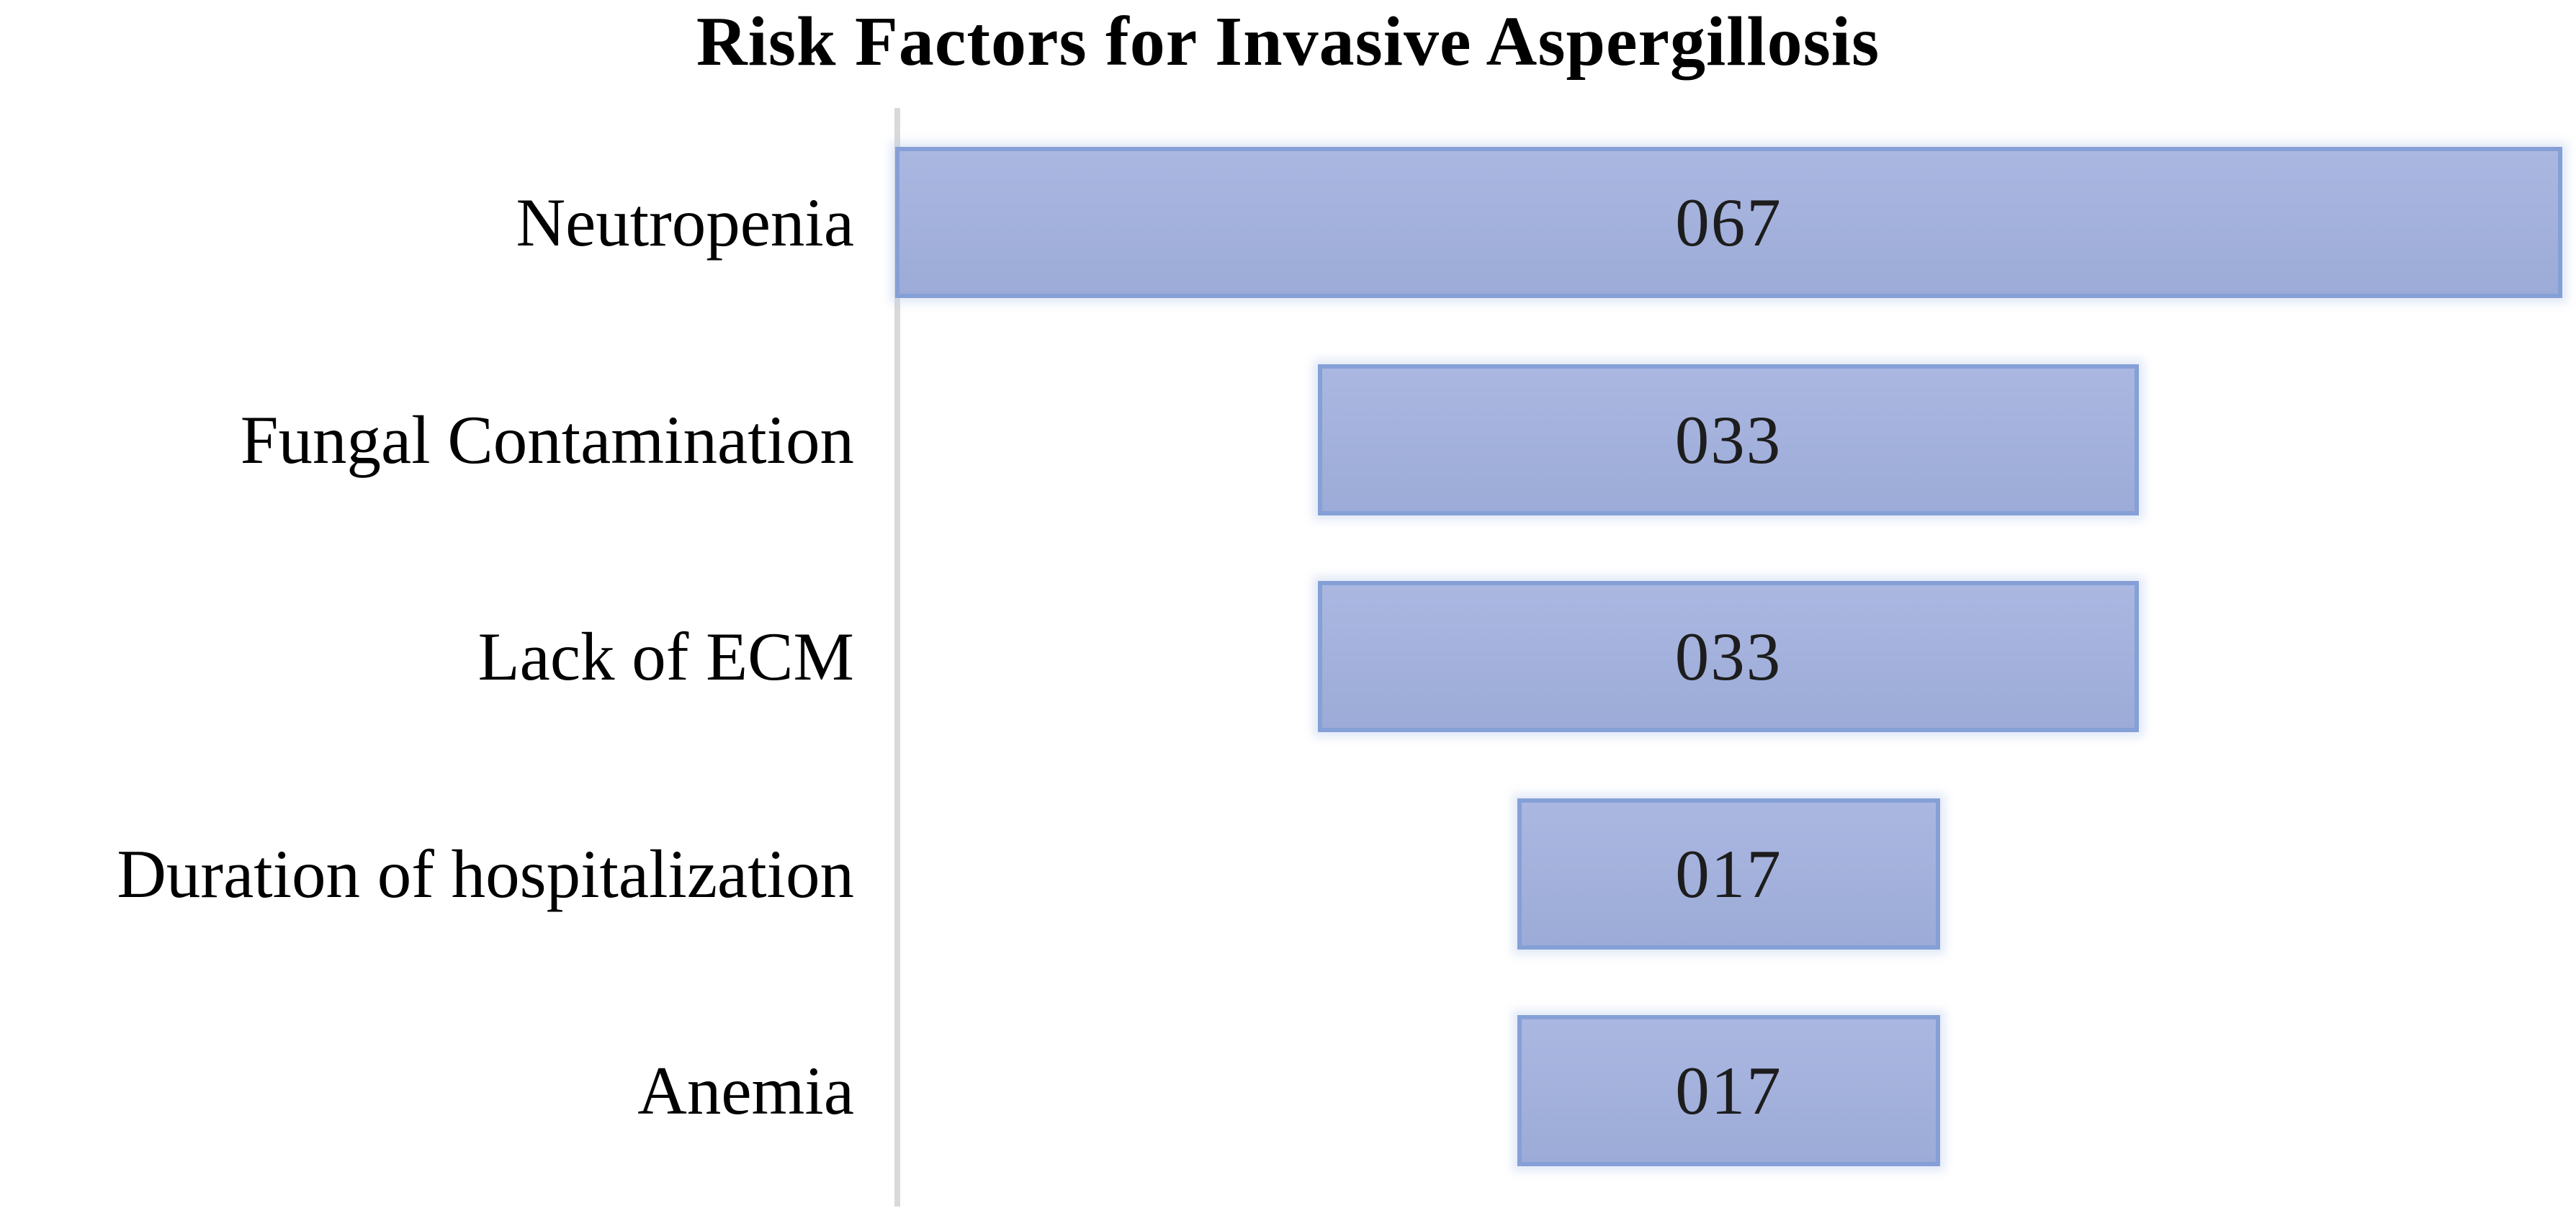 Image resolution: width=2576 pixels, height=1208 pixels. I want to click on funnel-bar: 067, so click(1728, 222).